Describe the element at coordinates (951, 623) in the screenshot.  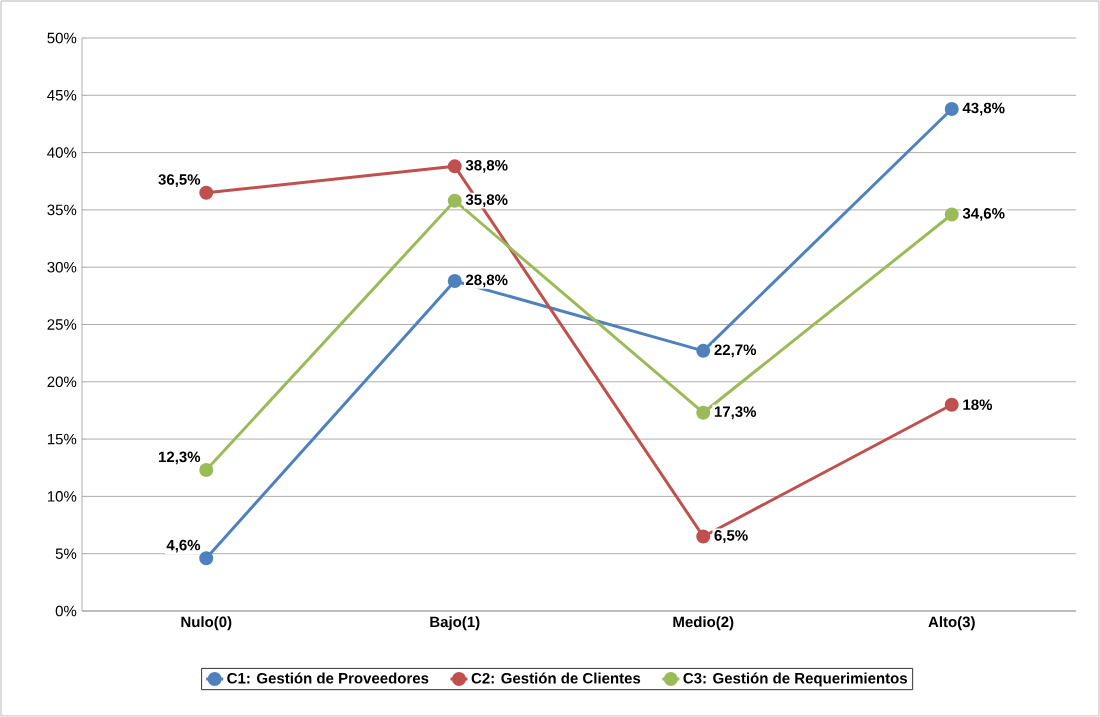
I see `x-tick-label: Alto(3)` at that location.